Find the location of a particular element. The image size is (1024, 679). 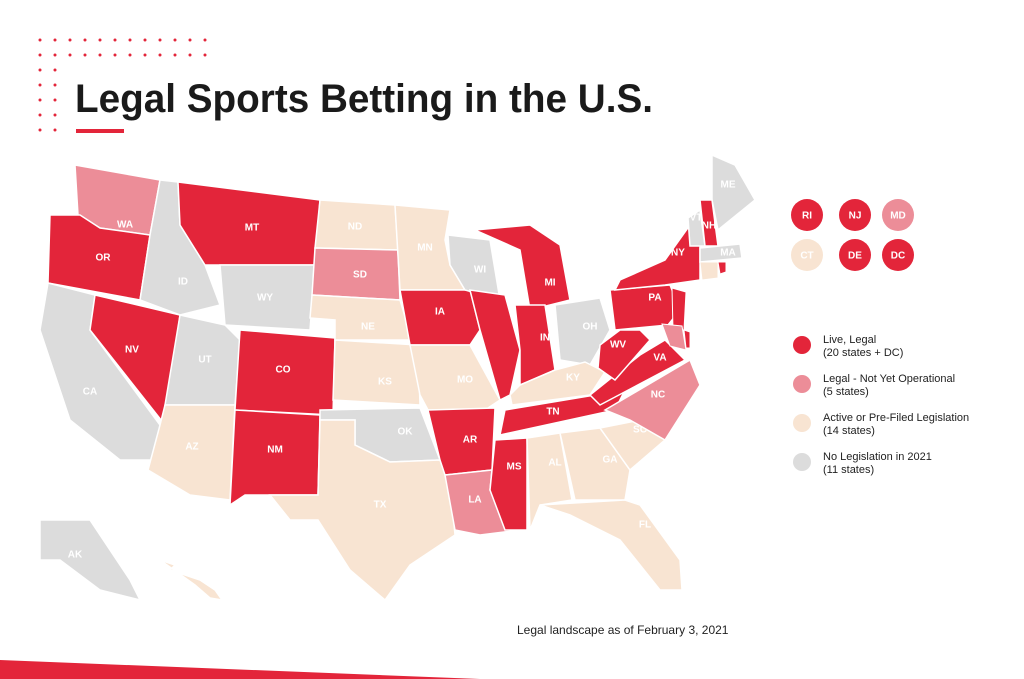

state-label: MA is located at coordinates (728, 253).